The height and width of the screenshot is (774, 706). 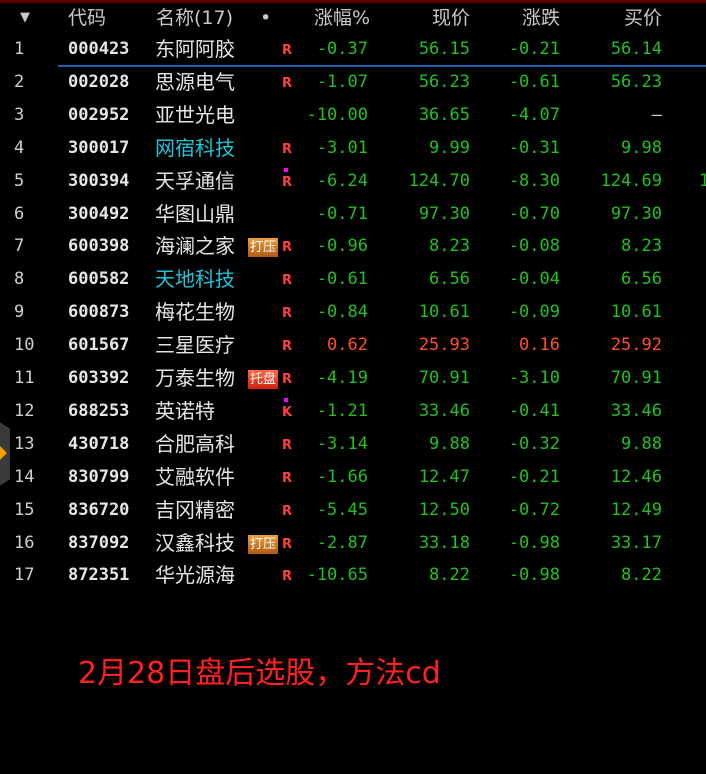 What do you see at coordinates (353, 82) in the screenshot?
I see `table-row: 2 002028 思源电气 R -1.07 56.23 -0.61 56.23` at bounding box center [353, 82].